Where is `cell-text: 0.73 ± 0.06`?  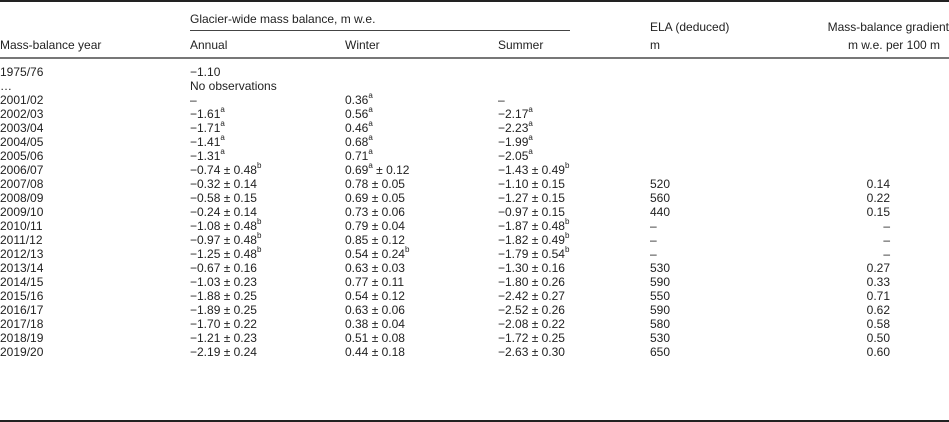
cell-text: 0.73 ± 0.06 is located at coordinates (375, 212).